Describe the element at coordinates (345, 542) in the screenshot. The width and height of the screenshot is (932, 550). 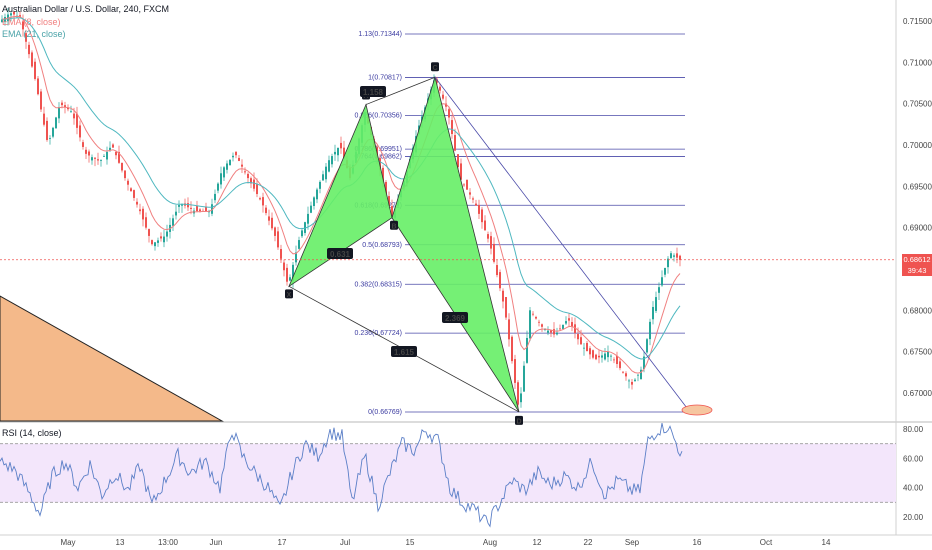
I see `time-tick-label: Jul` at that location.